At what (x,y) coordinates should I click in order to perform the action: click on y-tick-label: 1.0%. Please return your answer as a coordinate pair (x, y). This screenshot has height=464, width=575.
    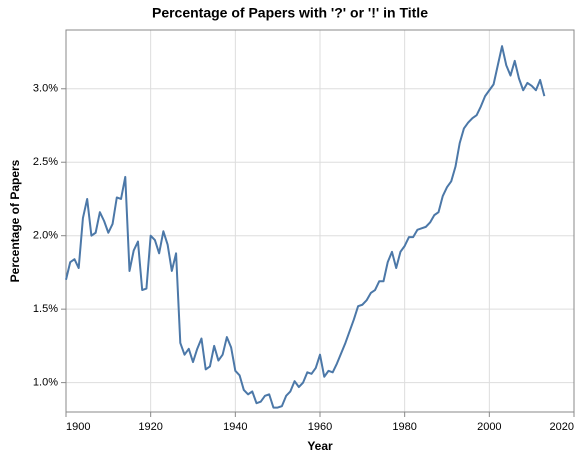
    Looking at the image, I should click on (45, 383).